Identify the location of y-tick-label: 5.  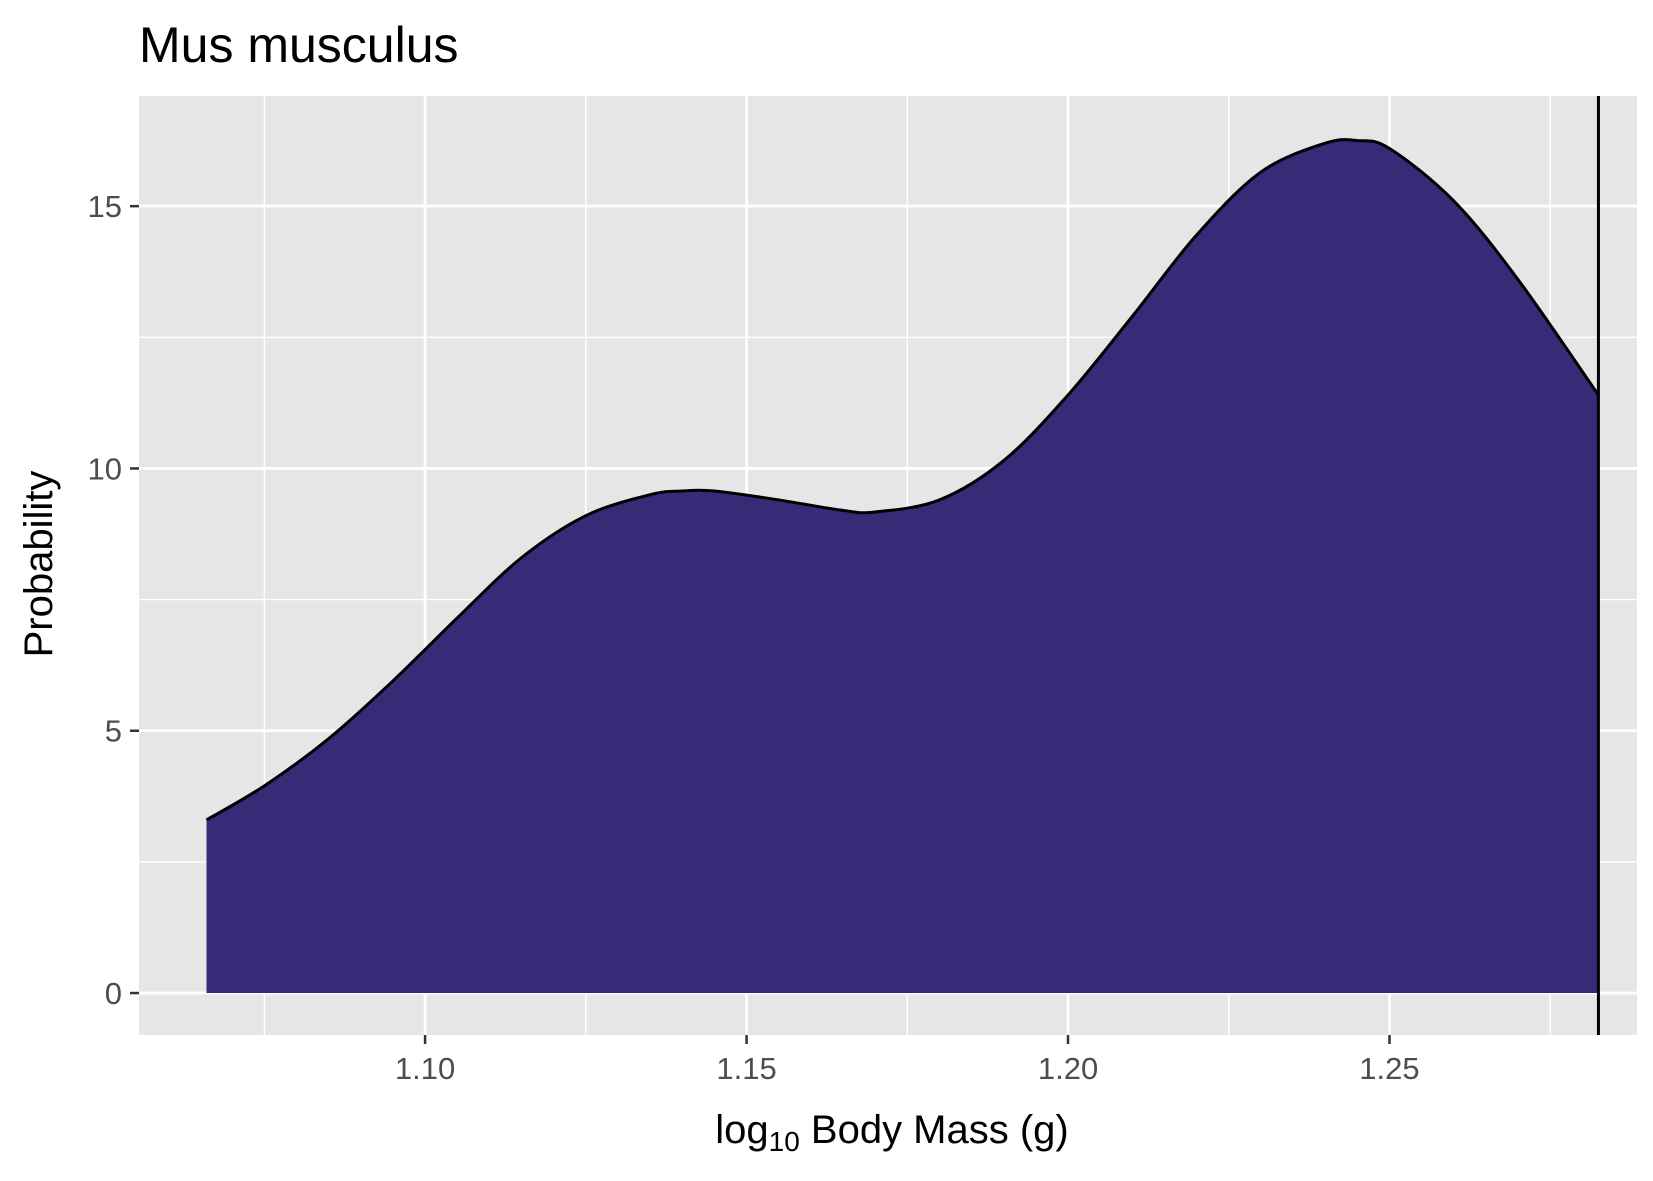
(113, 731).